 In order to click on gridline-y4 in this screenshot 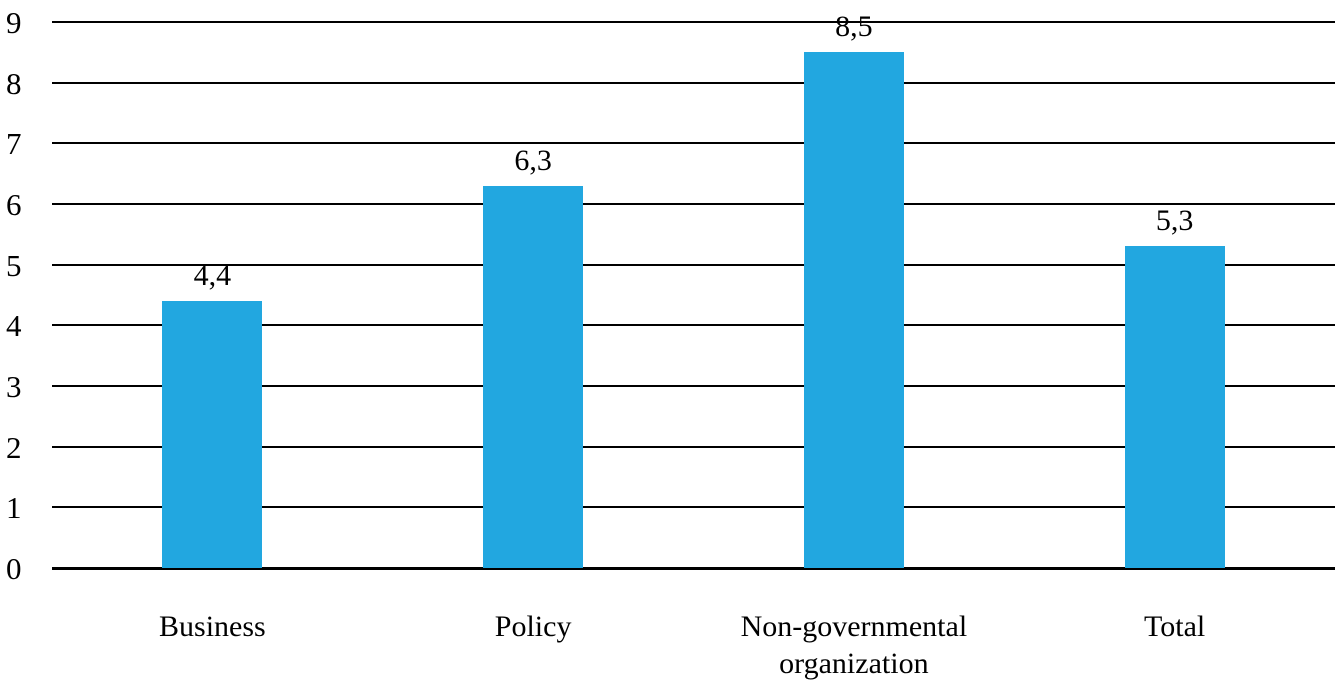, I will do `click(693, 325)`.